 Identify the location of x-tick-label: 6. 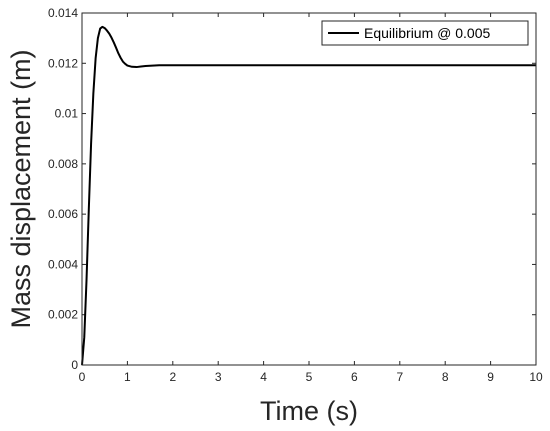
(354, 377).